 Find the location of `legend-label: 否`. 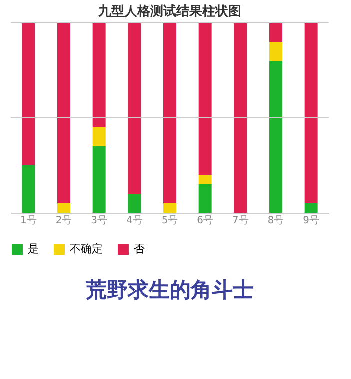

legend-label: 否 is located at coordinates (139, 249).